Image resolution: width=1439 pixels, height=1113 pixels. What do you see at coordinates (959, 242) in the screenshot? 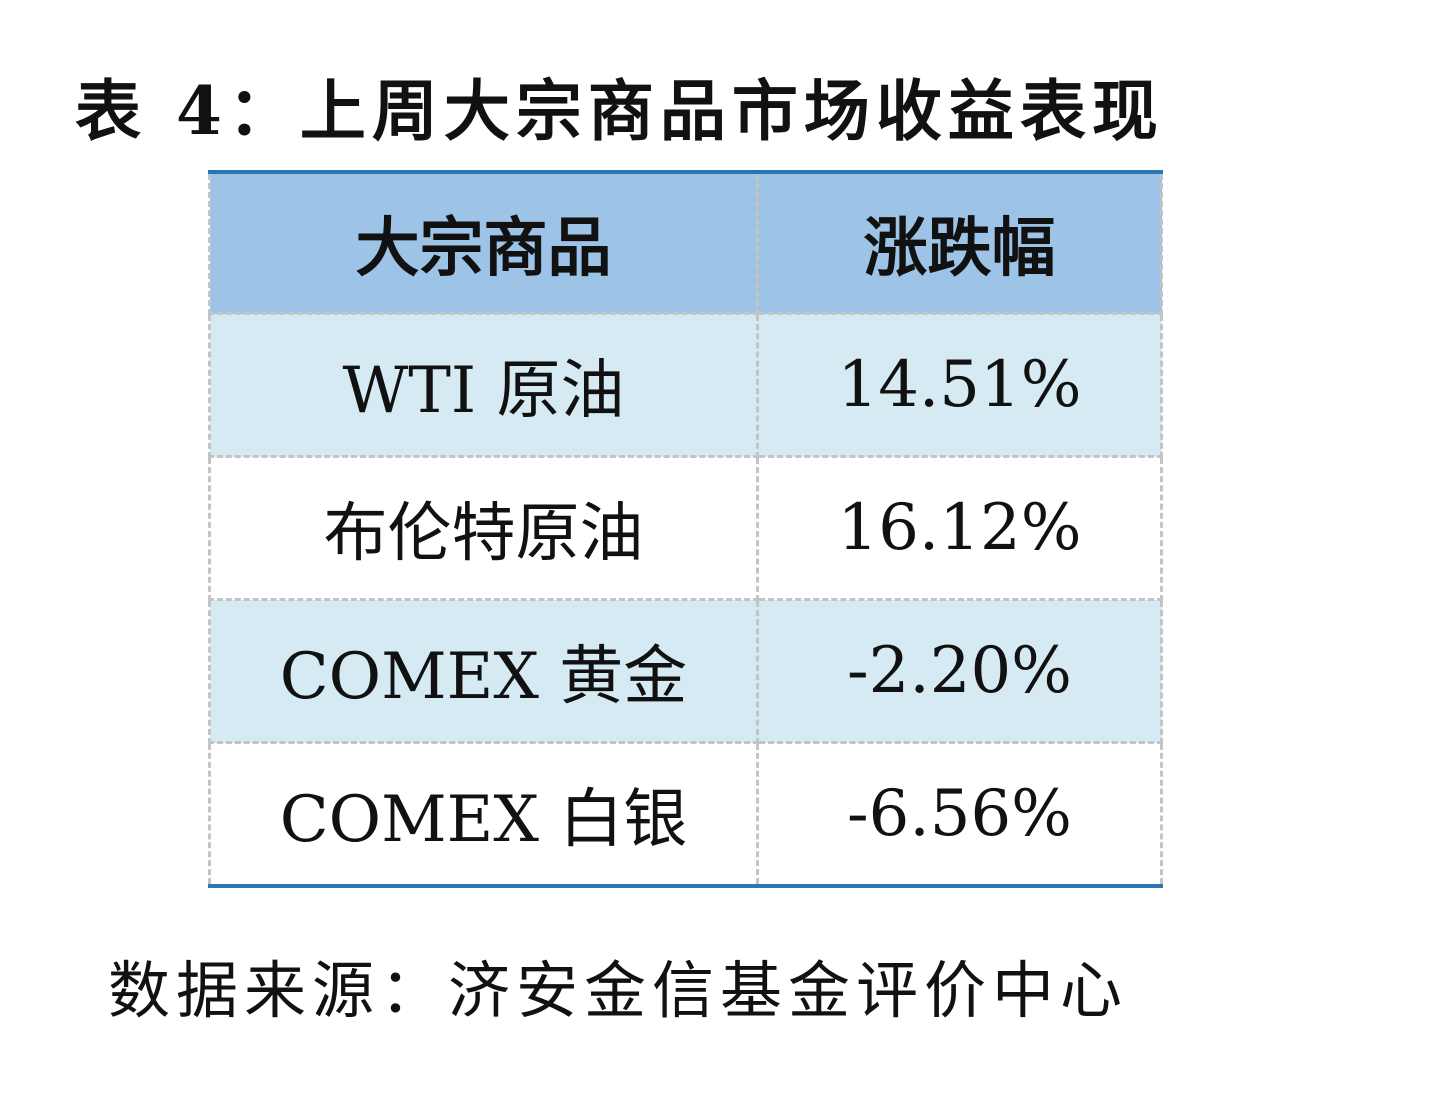
I see `header-cell: 涨跌幅` at bounding box center [959, 242].